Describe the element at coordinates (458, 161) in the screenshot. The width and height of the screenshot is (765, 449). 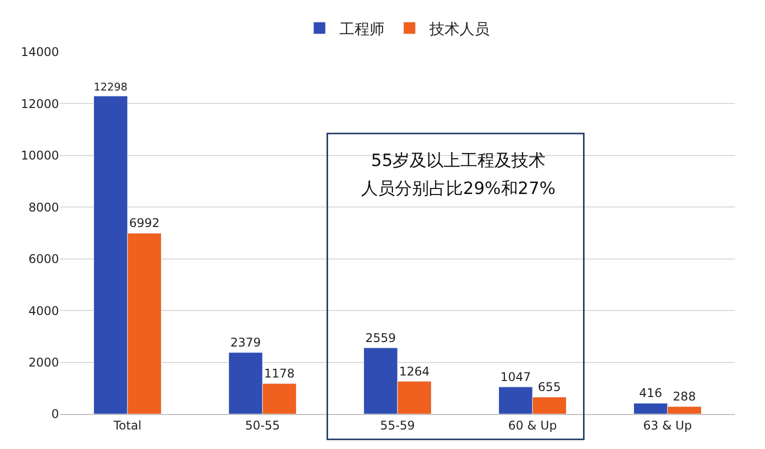
I see `annotation: 55岁及以上工程及技术` at that location.